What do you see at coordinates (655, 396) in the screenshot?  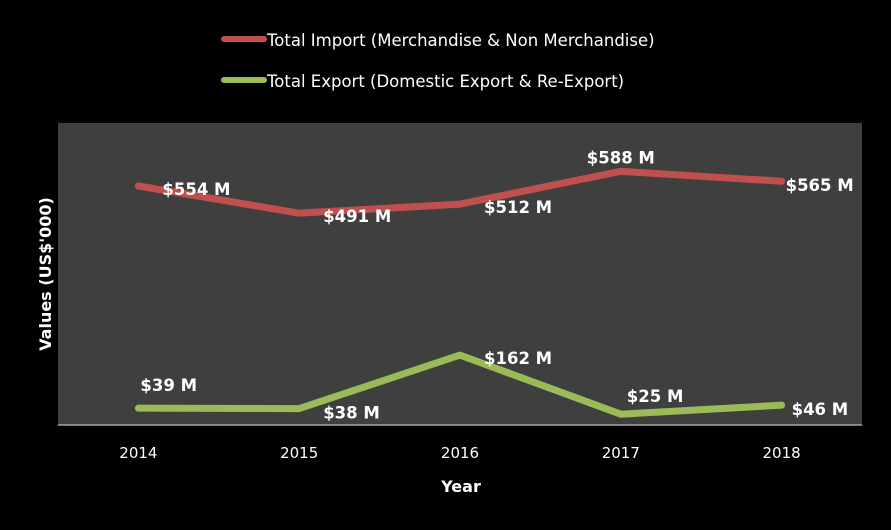 I see `data-label: $25 M` at bounding box center [655, 396].